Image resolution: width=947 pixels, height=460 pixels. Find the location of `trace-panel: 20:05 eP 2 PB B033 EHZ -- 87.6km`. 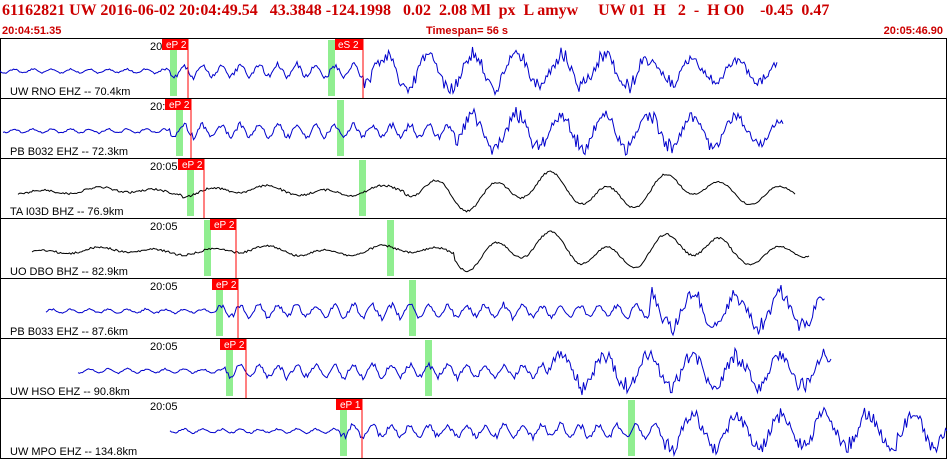

trace-panel: 20:05 eP 2 PB B033 EHZ -- 87.6km is located at coordinates (473, 308).